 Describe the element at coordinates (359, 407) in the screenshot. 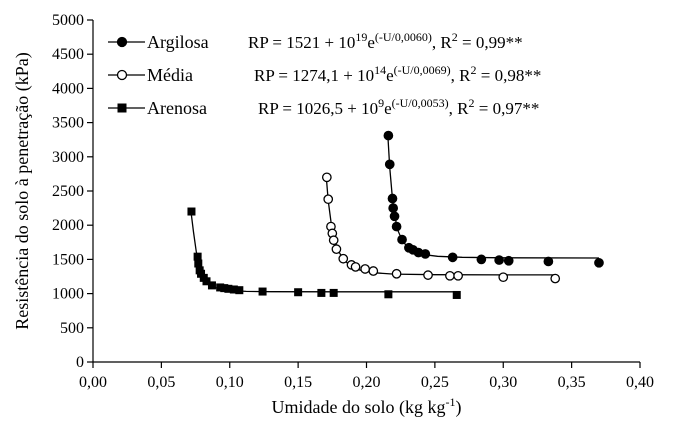

I see `x-axis-title-main: Umidade do solo (kg kg` at that location.